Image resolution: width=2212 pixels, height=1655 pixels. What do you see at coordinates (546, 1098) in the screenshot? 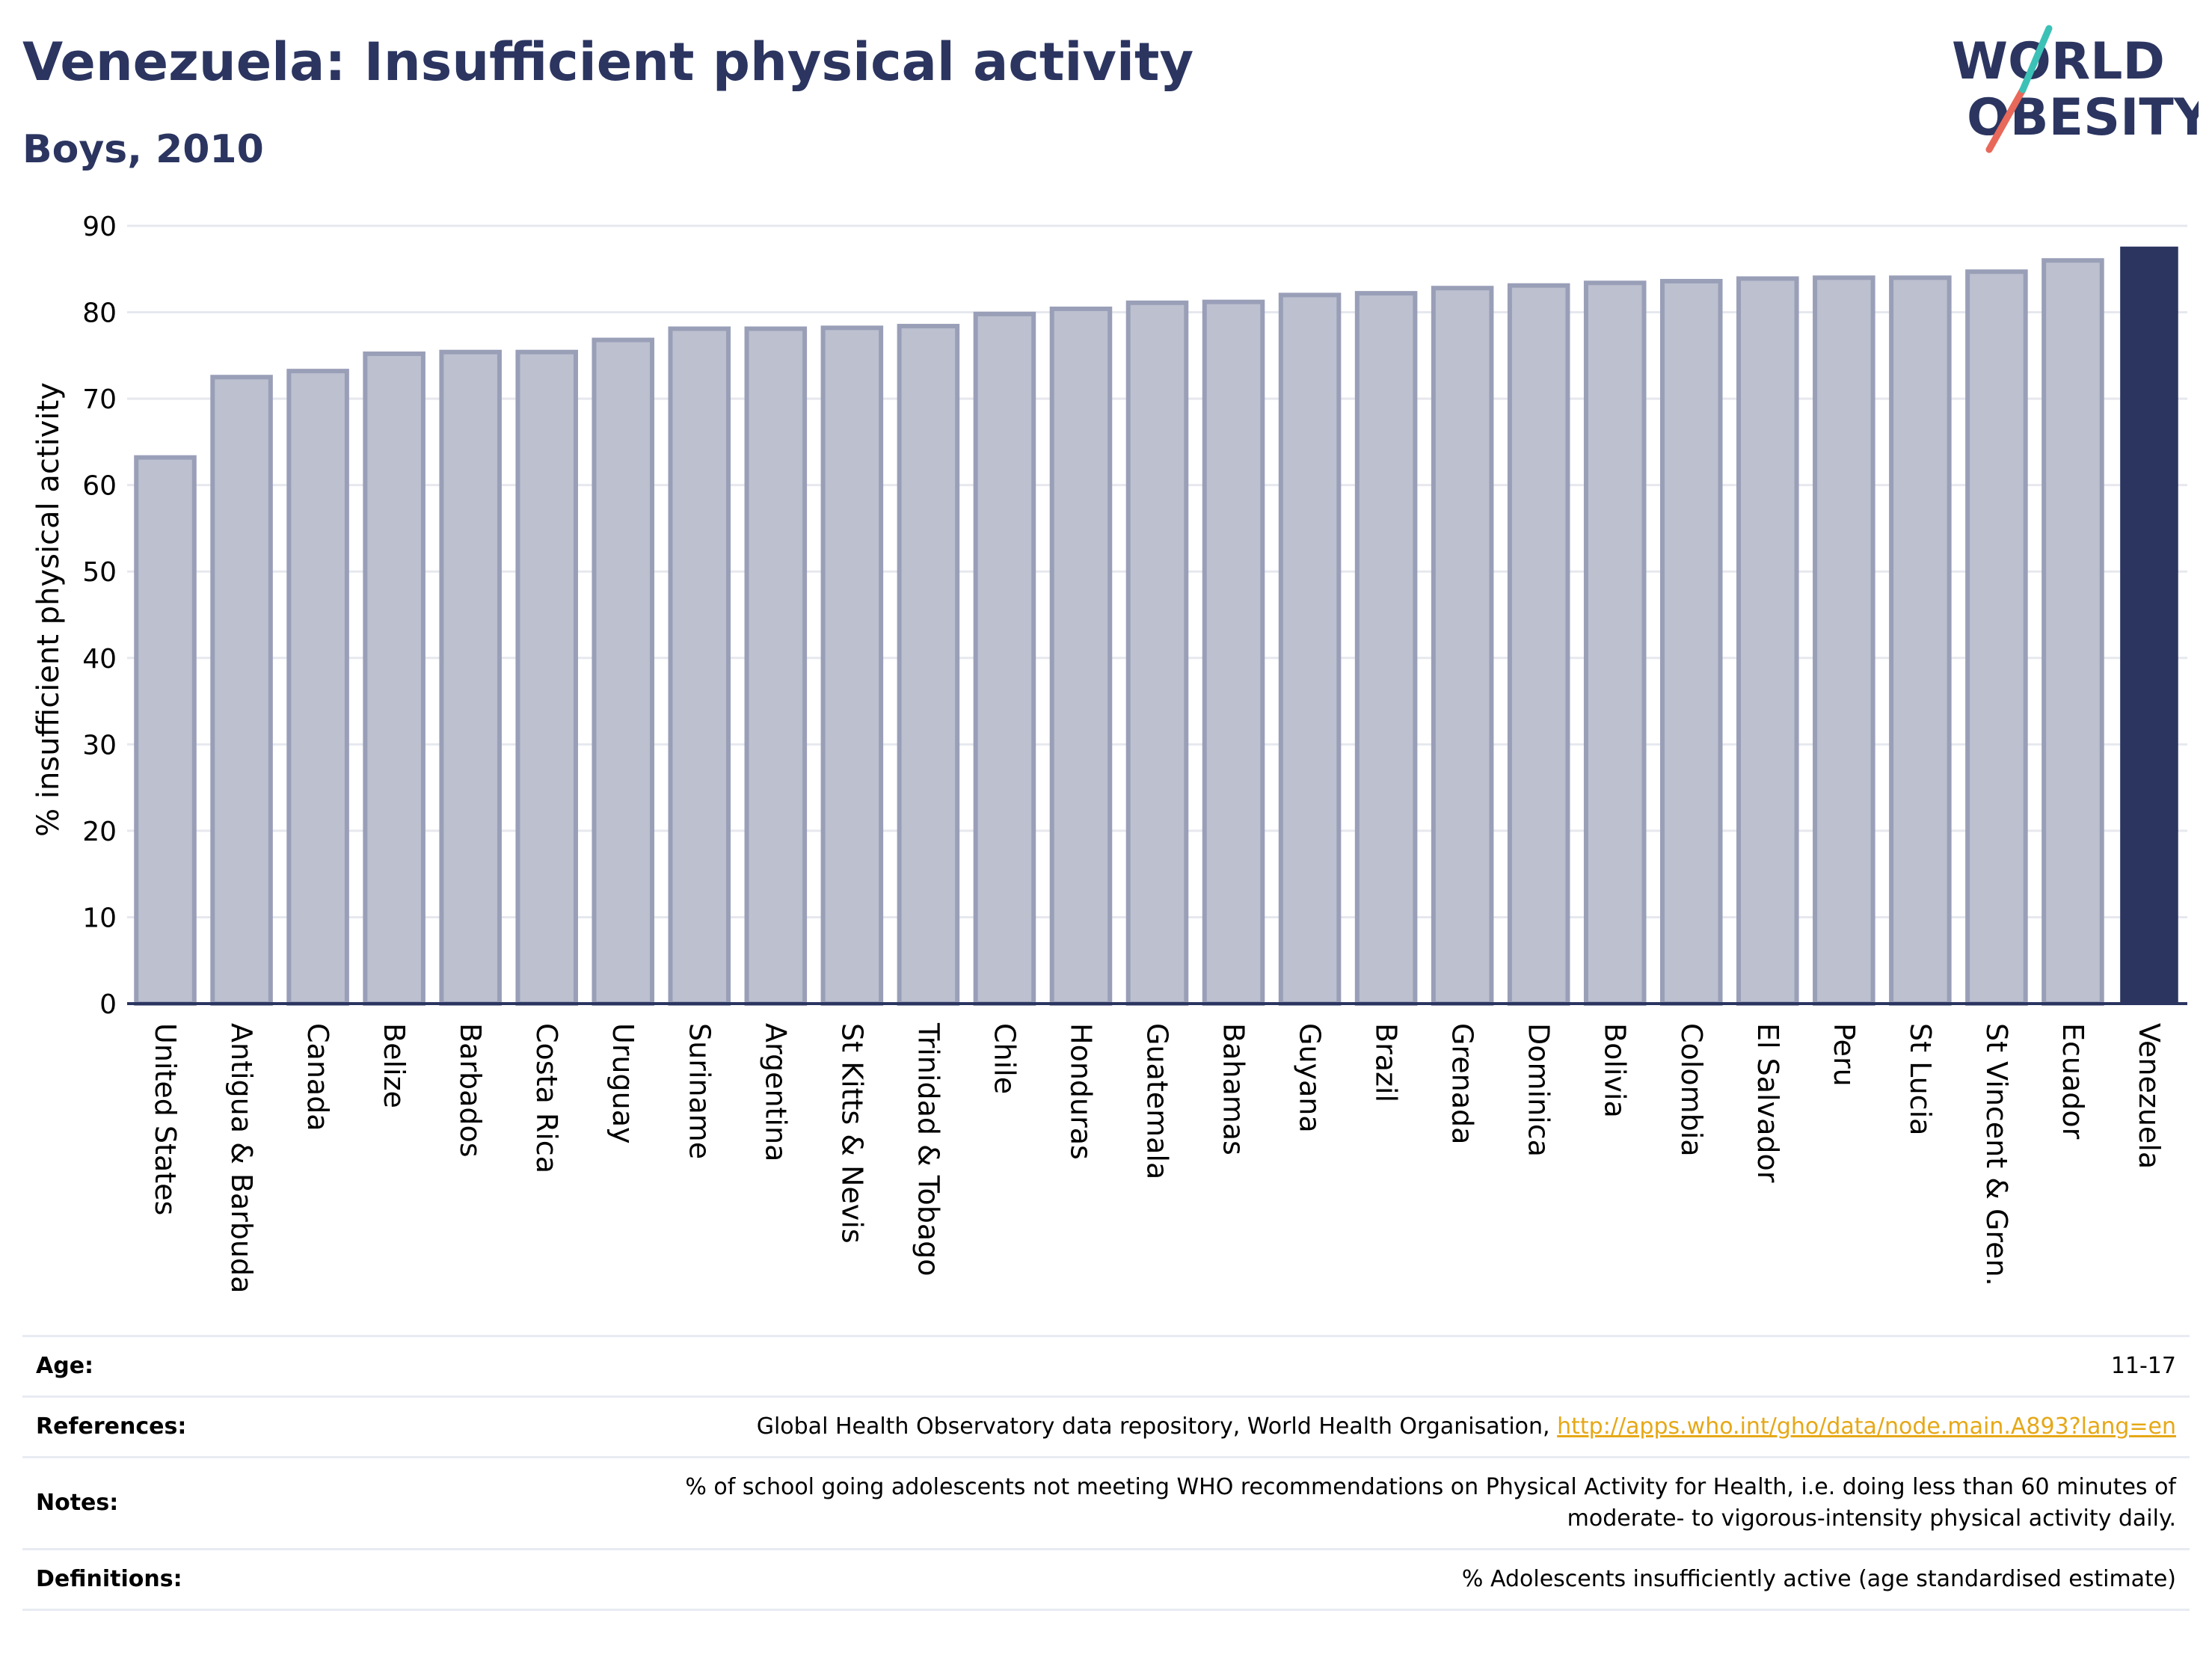
I see `x-tick-label: Costa Rica` at bounding box center [546, 1098].